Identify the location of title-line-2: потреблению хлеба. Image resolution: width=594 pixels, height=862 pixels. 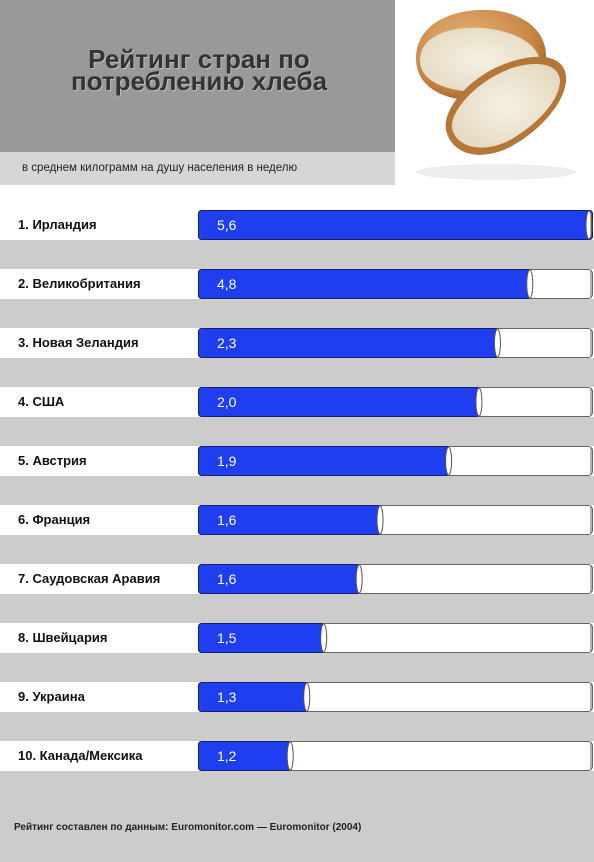
(199, 81).